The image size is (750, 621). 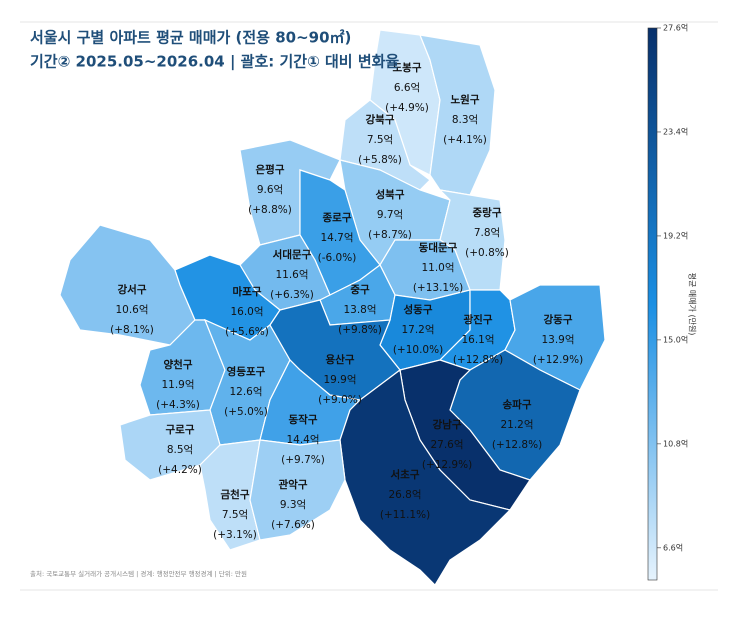 I want to click on colorbar-tick-label: 10.8억, so click(x=675, y=443).